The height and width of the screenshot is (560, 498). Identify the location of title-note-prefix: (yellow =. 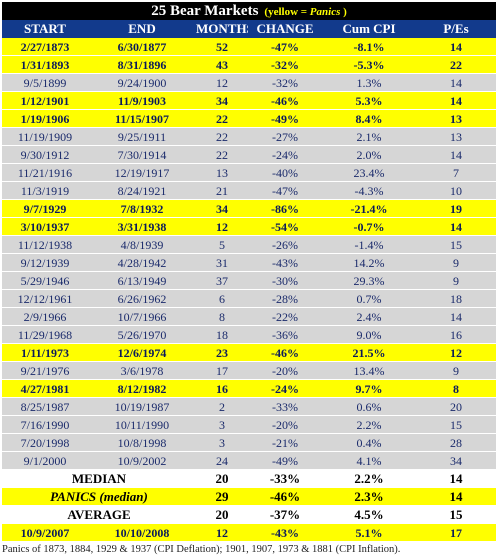
(287, 12).